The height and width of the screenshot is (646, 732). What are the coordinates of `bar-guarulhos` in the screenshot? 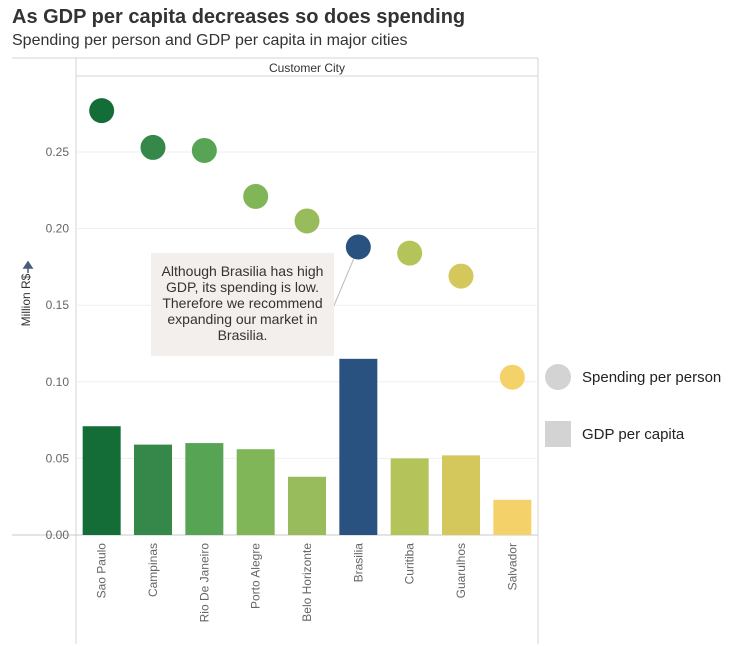 It's located at (461, 495).